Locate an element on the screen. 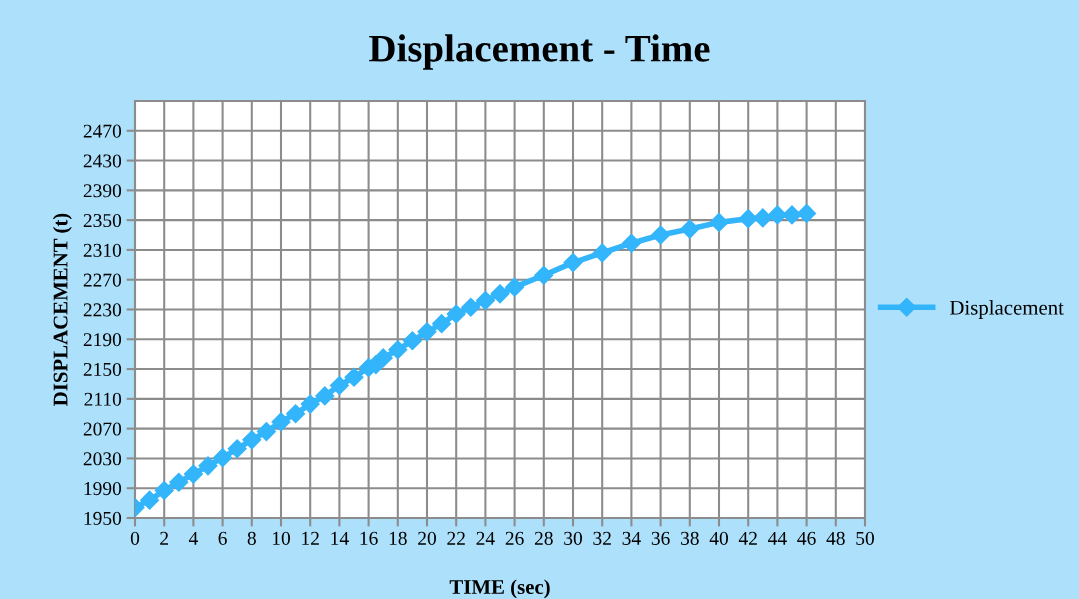 The image size is (1079, 599). y-tick-label: 2390 is located at coordinates (102, 191).